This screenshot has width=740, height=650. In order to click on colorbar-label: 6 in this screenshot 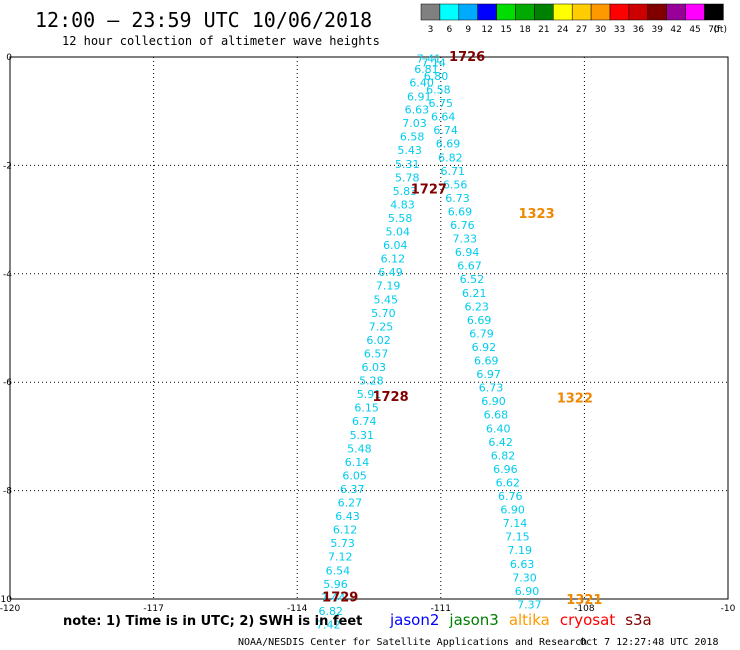, I will do `click(449, 30)`.